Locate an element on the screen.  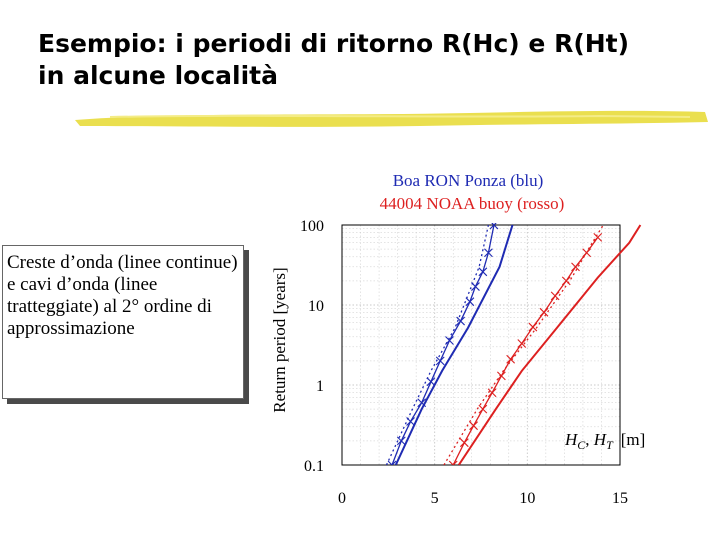
legend-entry-red: 44004 NOAA buoy (rosso) is located at coordinates (472, 203).